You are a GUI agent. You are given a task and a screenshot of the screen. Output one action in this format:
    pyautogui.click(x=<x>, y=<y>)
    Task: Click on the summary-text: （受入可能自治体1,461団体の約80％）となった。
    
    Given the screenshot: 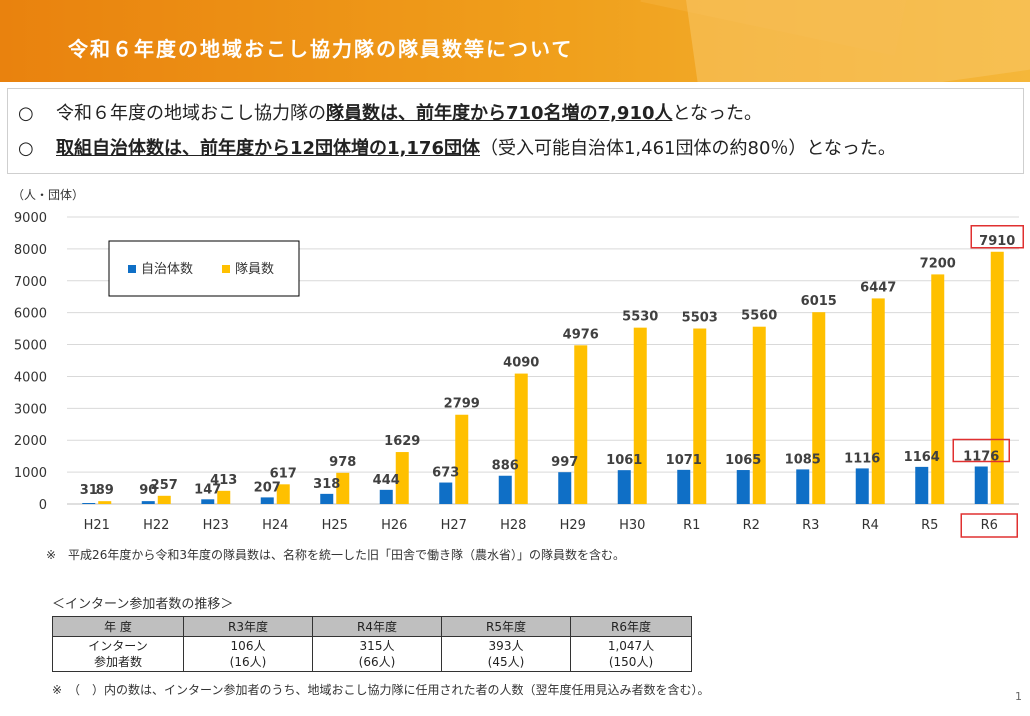 What is the action you would take?
    pyautogui.click(x=687, y=148)
    